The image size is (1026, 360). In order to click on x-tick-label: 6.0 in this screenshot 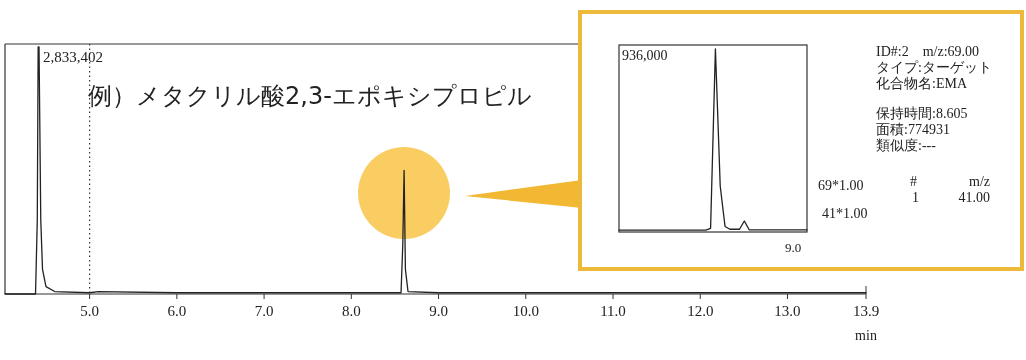, I will do `click(177, 311)`.